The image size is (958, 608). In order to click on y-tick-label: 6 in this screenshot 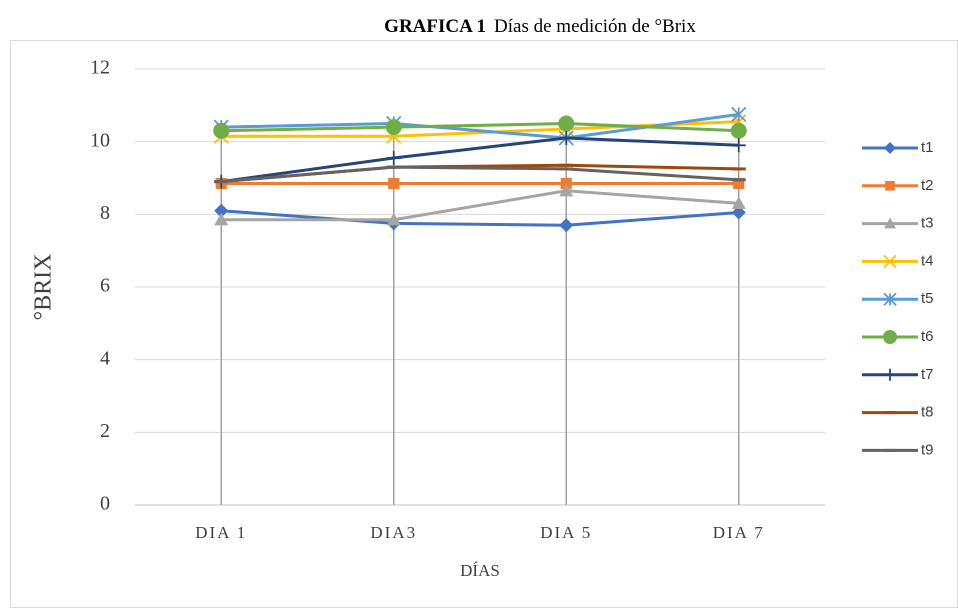, I will do `click(105, 286)`.